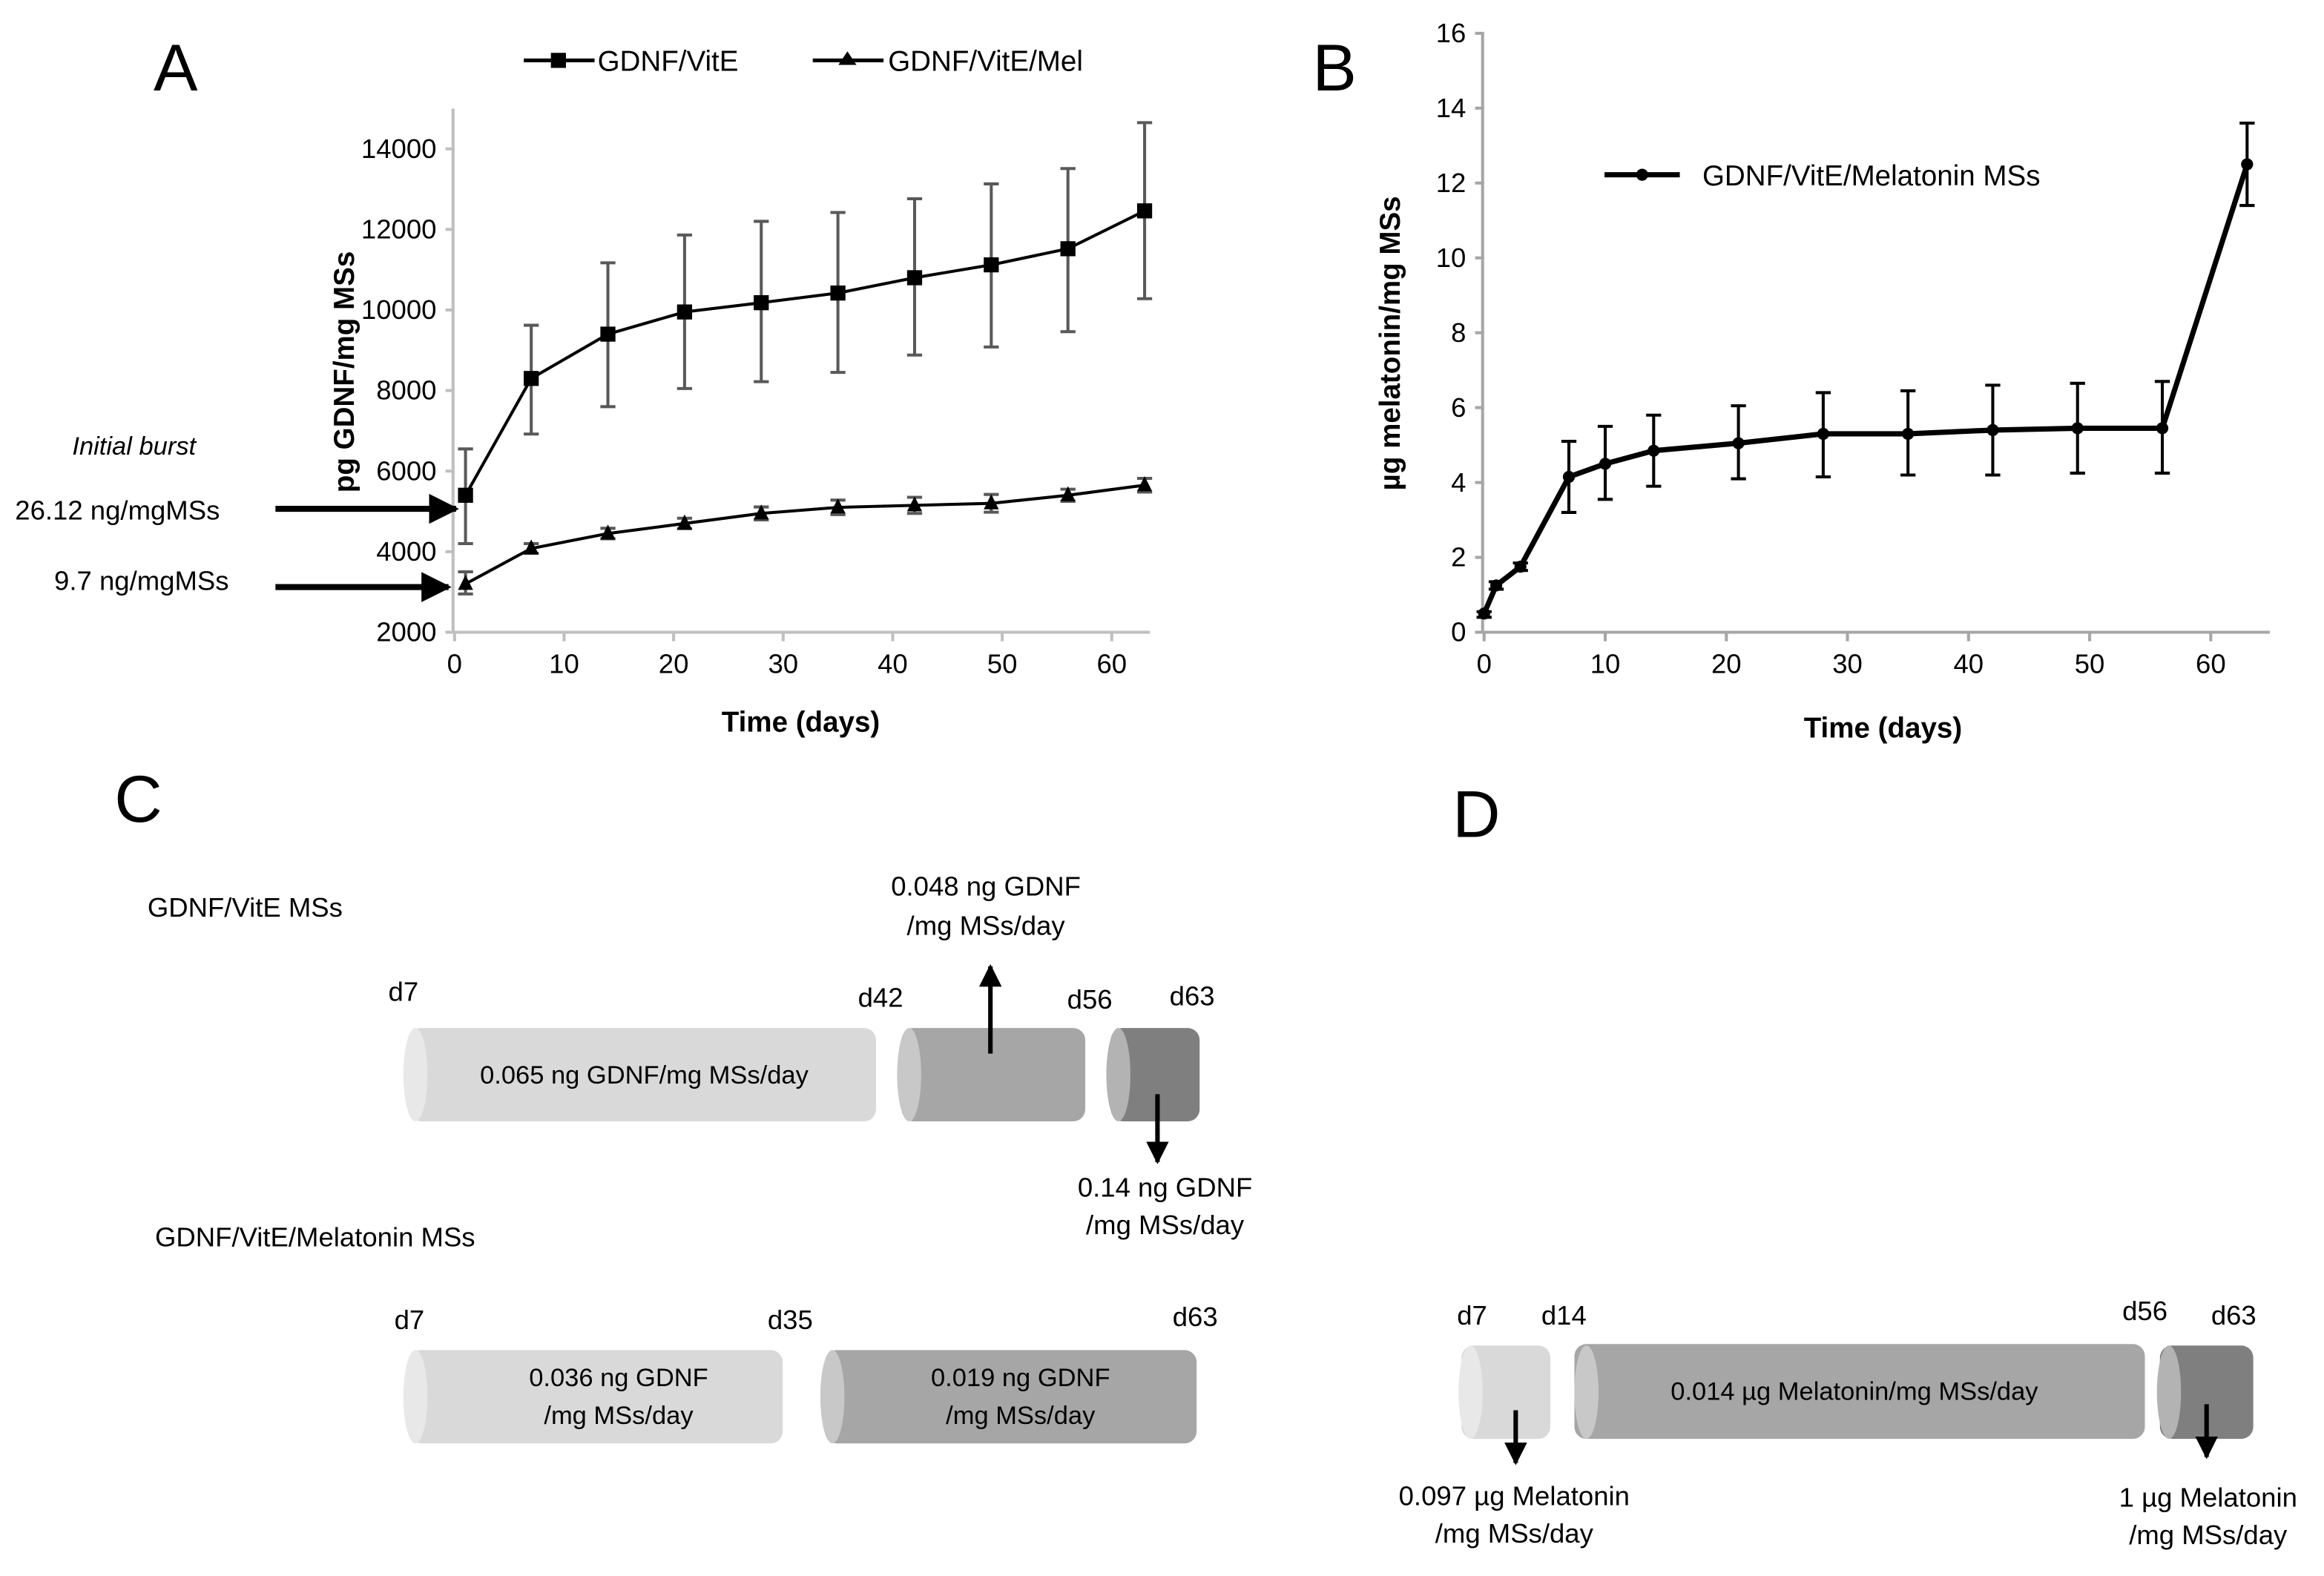  What do you see at coordinates (2208, 1497) in the screenshot?
I see `rate-label-right-line1: 1 µg Melatonin` at bounding box center [2208, 1497].